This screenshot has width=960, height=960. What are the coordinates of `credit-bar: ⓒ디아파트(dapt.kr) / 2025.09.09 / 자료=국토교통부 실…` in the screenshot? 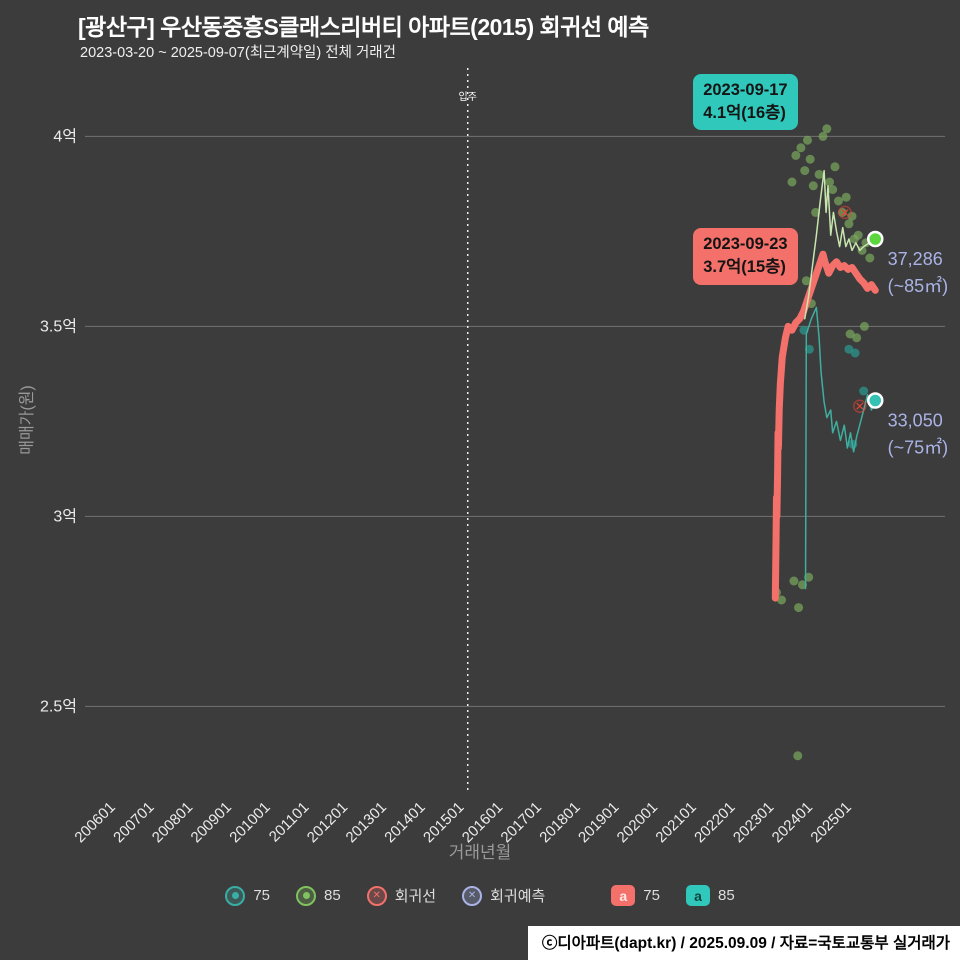 It's located at (743, 943).